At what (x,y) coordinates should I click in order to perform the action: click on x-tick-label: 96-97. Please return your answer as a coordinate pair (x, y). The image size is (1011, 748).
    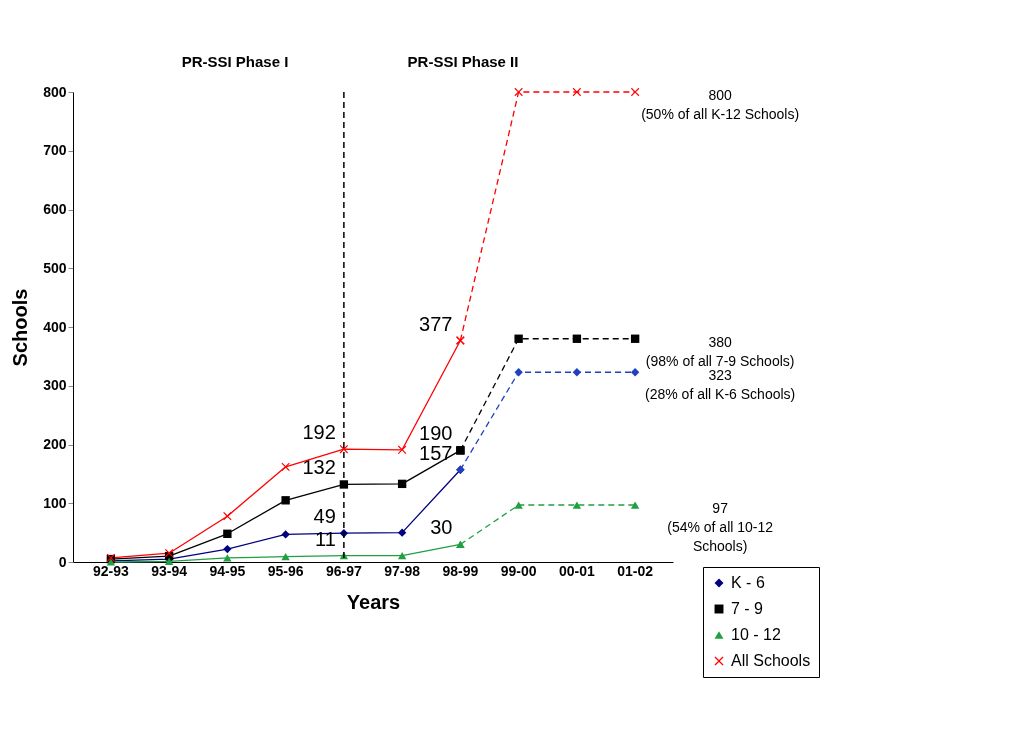
    Looking at the image, I should click on (343, 570).